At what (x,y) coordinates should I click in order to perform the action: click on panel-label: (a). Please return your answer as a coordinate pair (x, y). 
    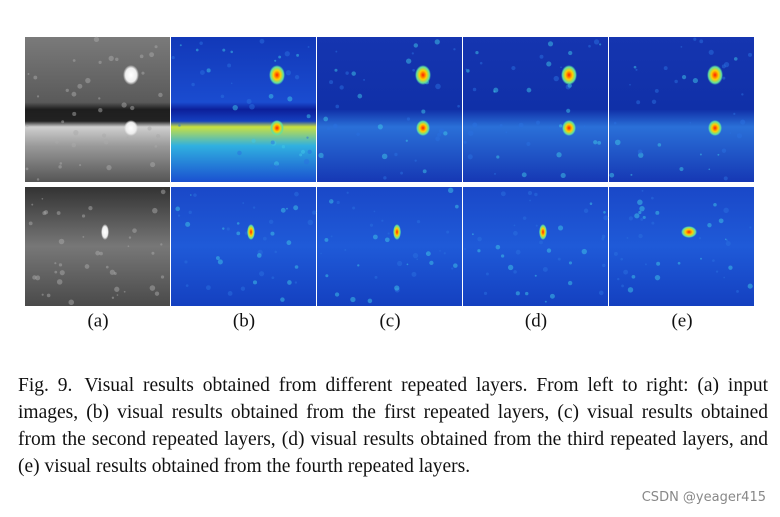
    Looking at the image, I should click on (97, 320).